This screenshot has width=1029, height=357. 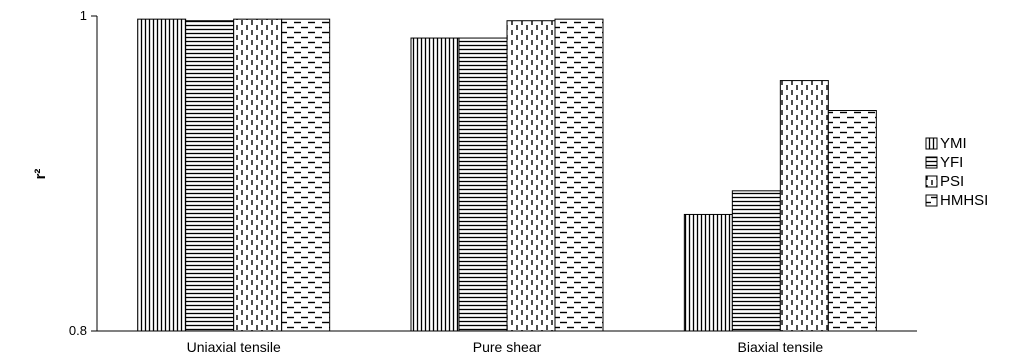 I want to click on bar-yfi-pure-shear, so click(x=483, y=184).